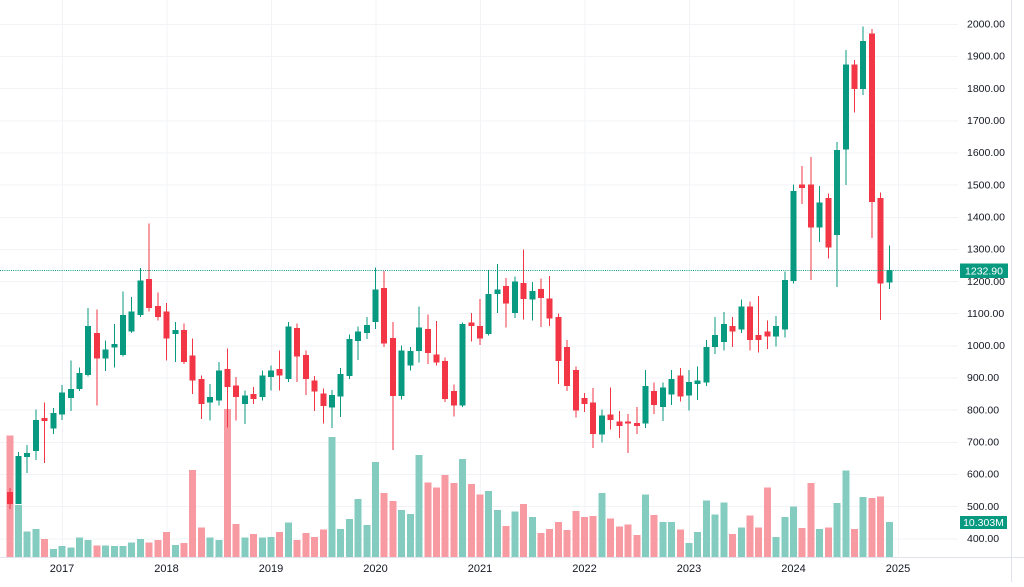 The width and height of the screenshot is (1024, 587). Describe the element at coordinates (983, 539) in the screenshot. I see `svg-text: 400.00` at that location.